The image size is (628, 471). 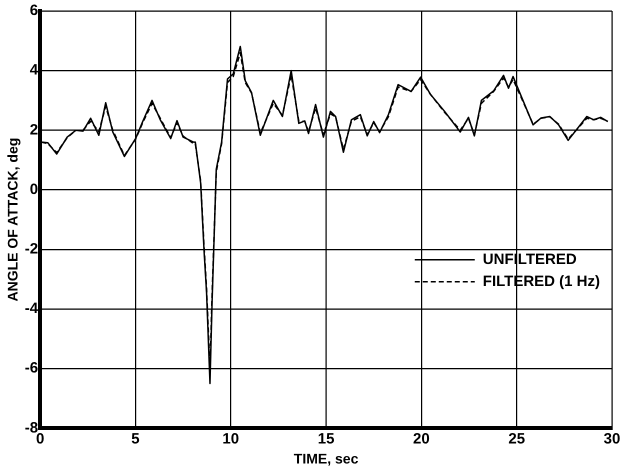 What do you see at coordinates (31, 249) in the screenshot?
I see `y-tick-label: -2` at bounding box center [31, 249].